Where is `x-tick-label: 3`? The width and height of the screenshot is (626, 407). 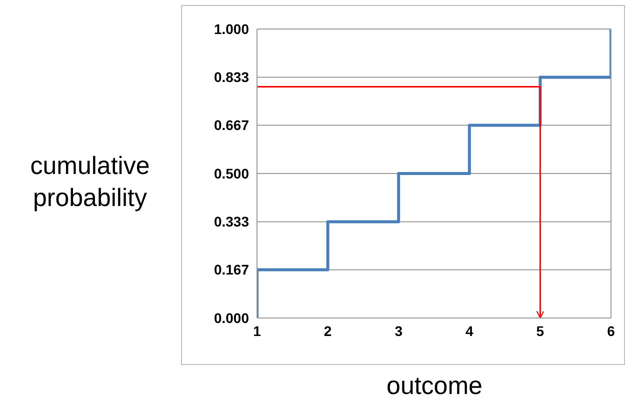 x-tick-label: 3 is located at coordinates (398, 330).